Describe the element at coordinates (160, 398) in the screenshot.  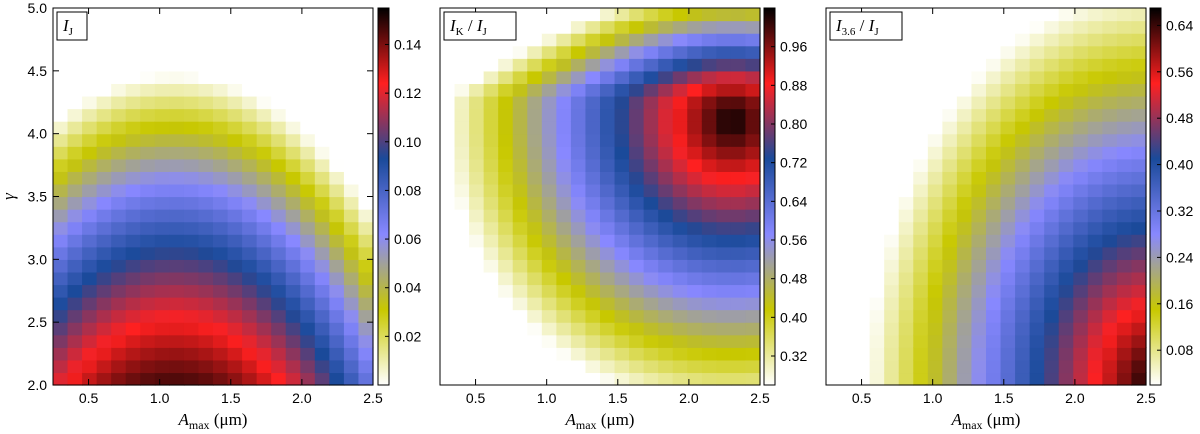
I see `x-tick-label: 1.0` at that location.